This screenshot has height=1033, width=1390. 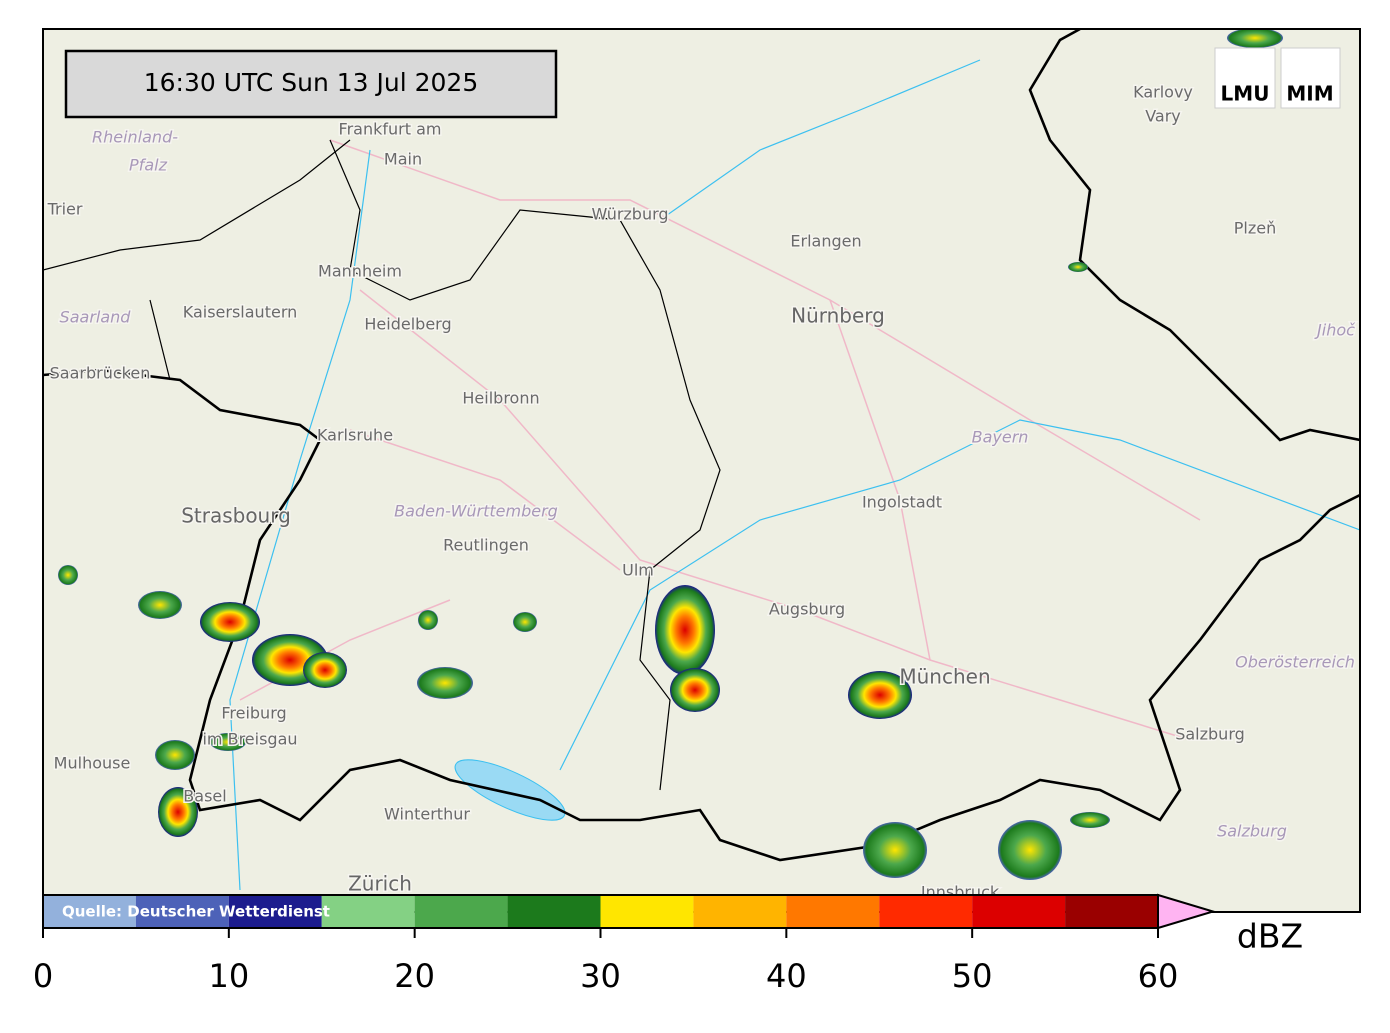 I want to click on place-label: Karlsruhe, so click(x=355, y=435).